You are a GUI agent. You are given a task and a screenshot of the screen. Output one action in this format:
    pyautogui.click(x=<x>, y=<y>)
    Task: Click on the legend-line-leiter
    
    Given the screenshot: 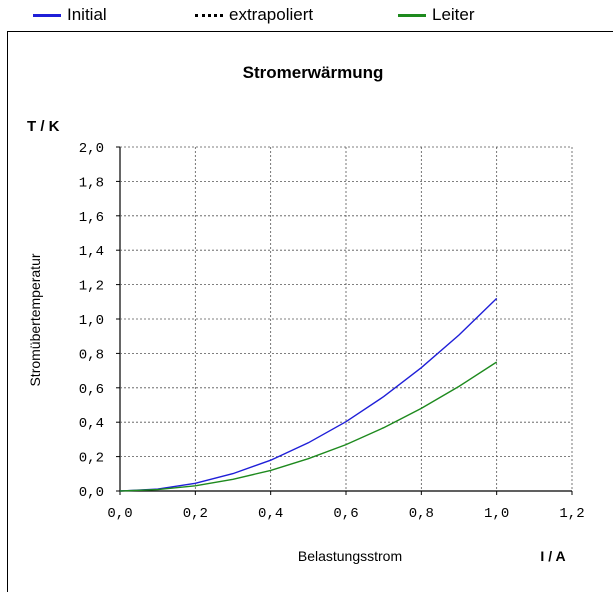 What is the action you would take?
    pyautogui.click(x=412, y=15)
    